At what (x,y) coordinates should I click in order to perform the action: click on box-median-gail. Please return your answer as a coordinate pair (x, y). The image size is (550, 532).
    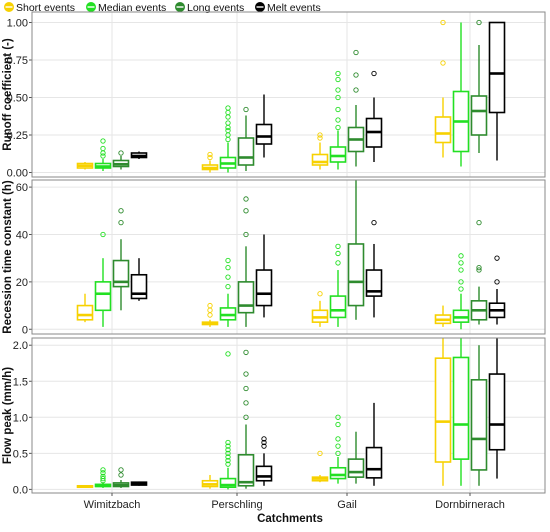
    Looking at the image, I should click on (338, 285).